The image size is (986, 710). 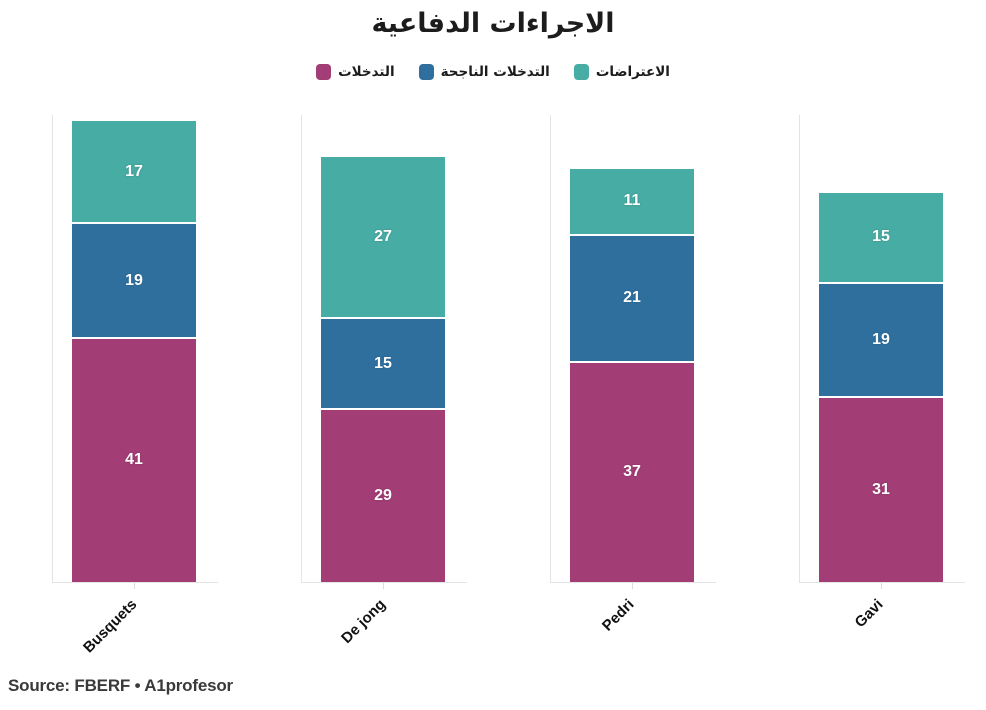 What do you see at coordinates (619, 615) in the screenshot?
I see `x-axis-label: Pedri` at bounding box center [619, 615].